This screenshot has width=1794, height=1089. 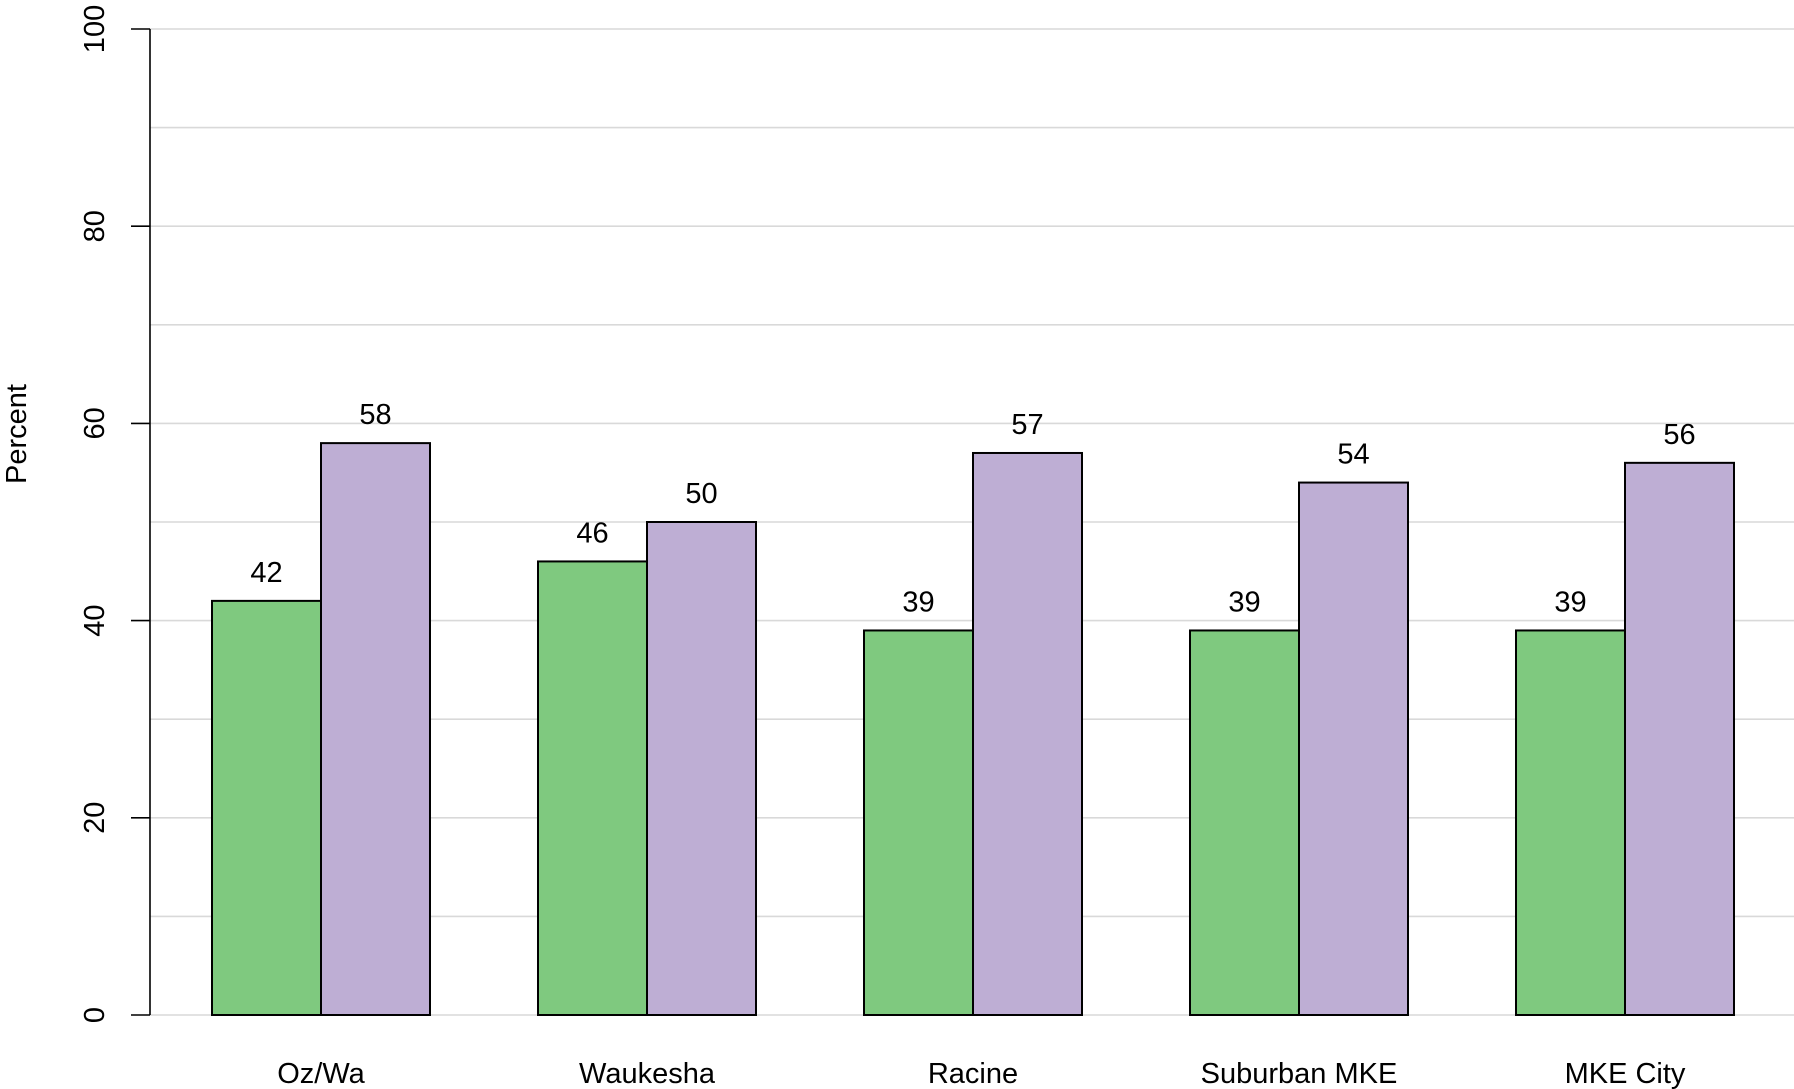 I want to click on data-label: 42, so click(x=266, y=573).